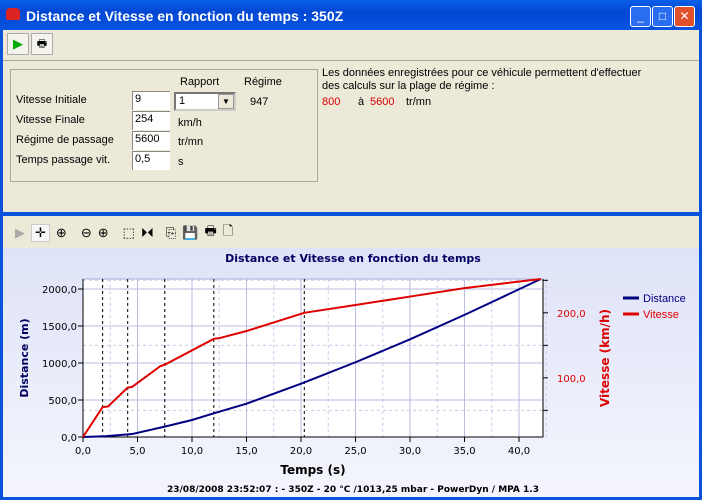 Image resolution: width=702 pixels, height=500 pixels. What do you see at coordinates (147, 232) in the screenshot?
I see `cursor-icon: ⏵⏴` at bounding box center [147, 232].